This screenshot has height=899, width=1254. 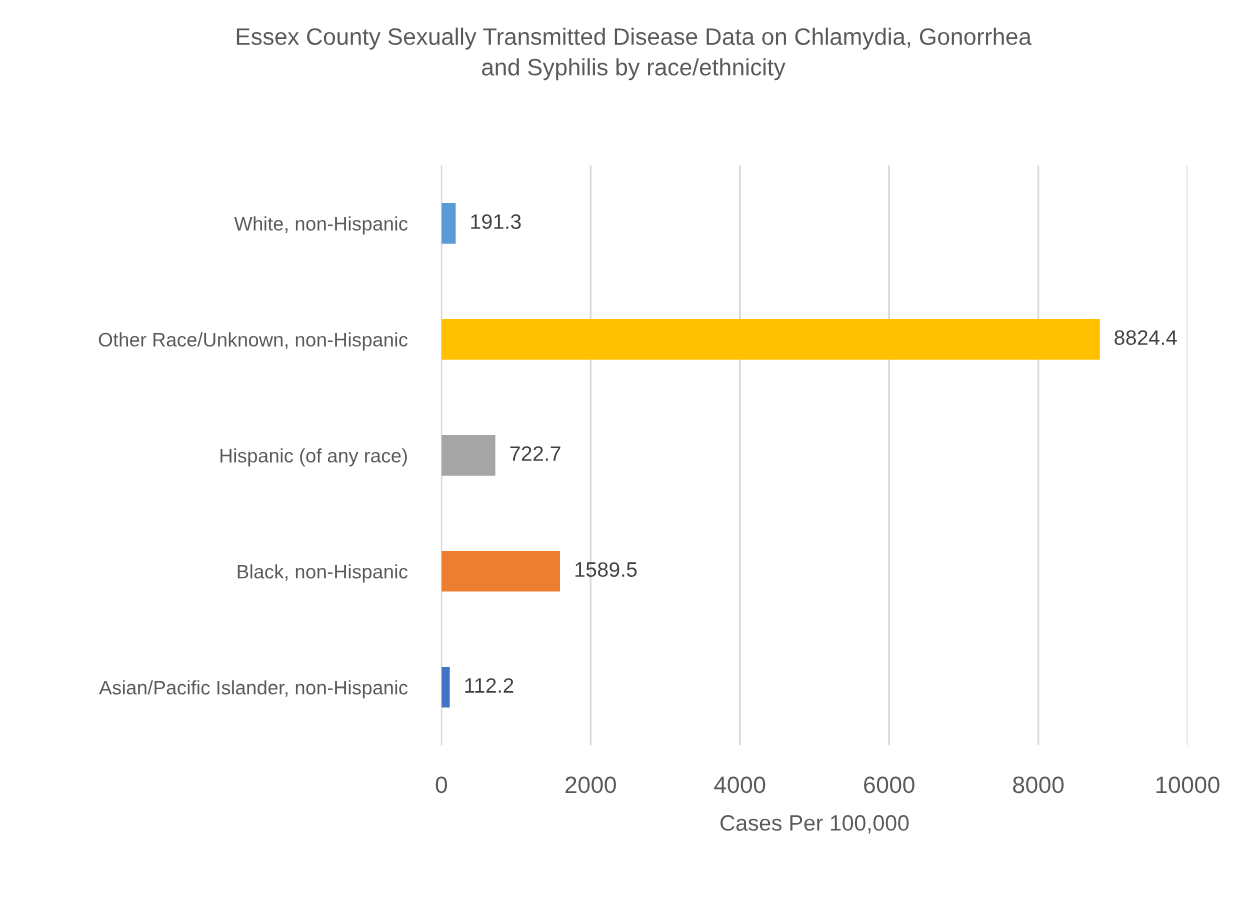 I want to click on data-label: 722.7, so click(x=535, y=453).